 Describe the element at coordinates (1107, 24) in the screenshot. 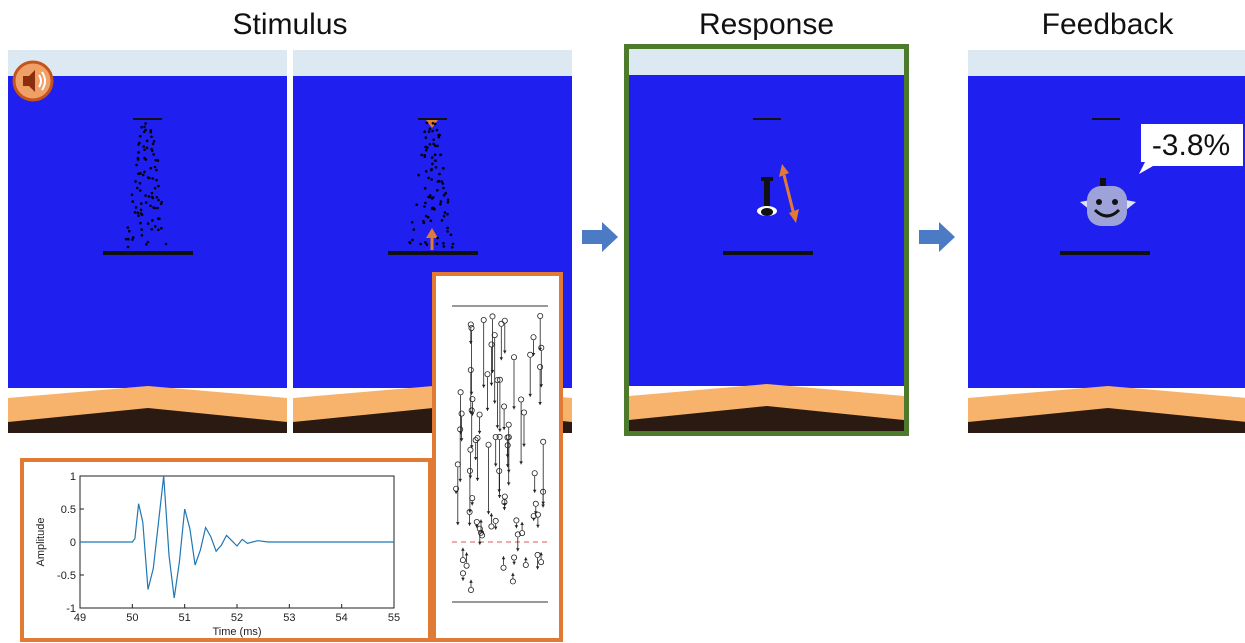

I see `feedback-heading: Feedback` at that location.